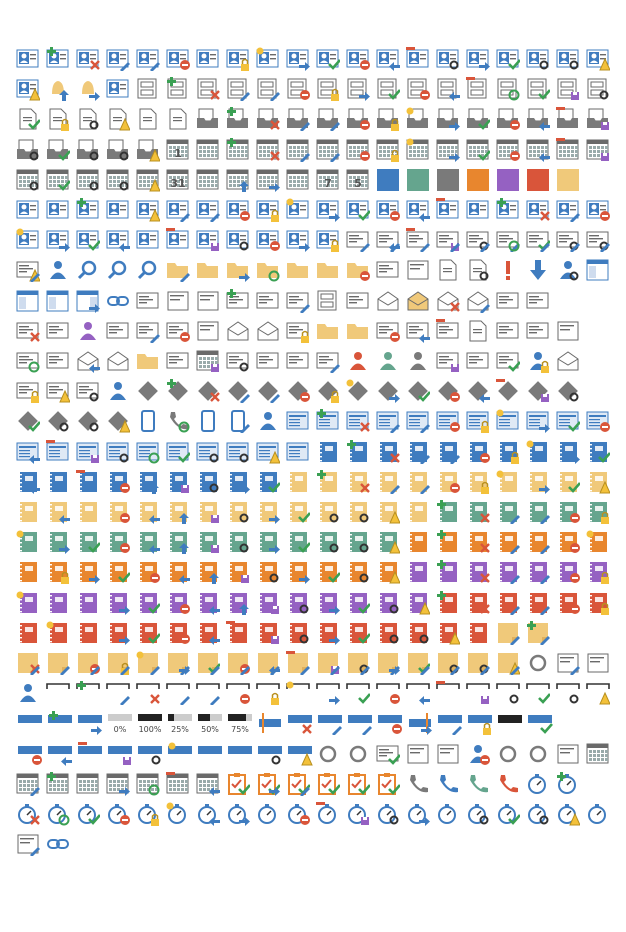 The height and width of the screenshot is (932, 626). Describe the element at coordinates (88, 663) in the screenshot. I see `note-sand-remove-icon` at that location.